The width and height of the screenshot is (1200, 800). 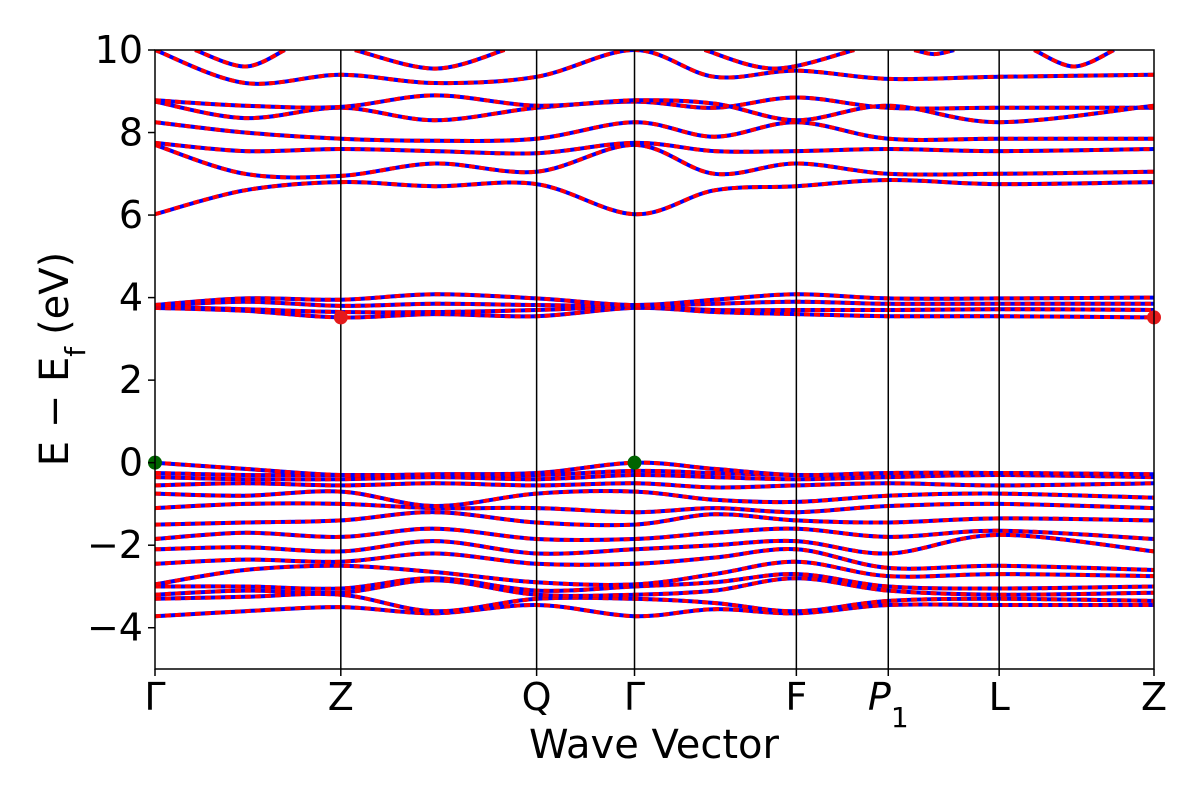 I want to click on x-tick-label-1: Z, so click(x=341, y=697).